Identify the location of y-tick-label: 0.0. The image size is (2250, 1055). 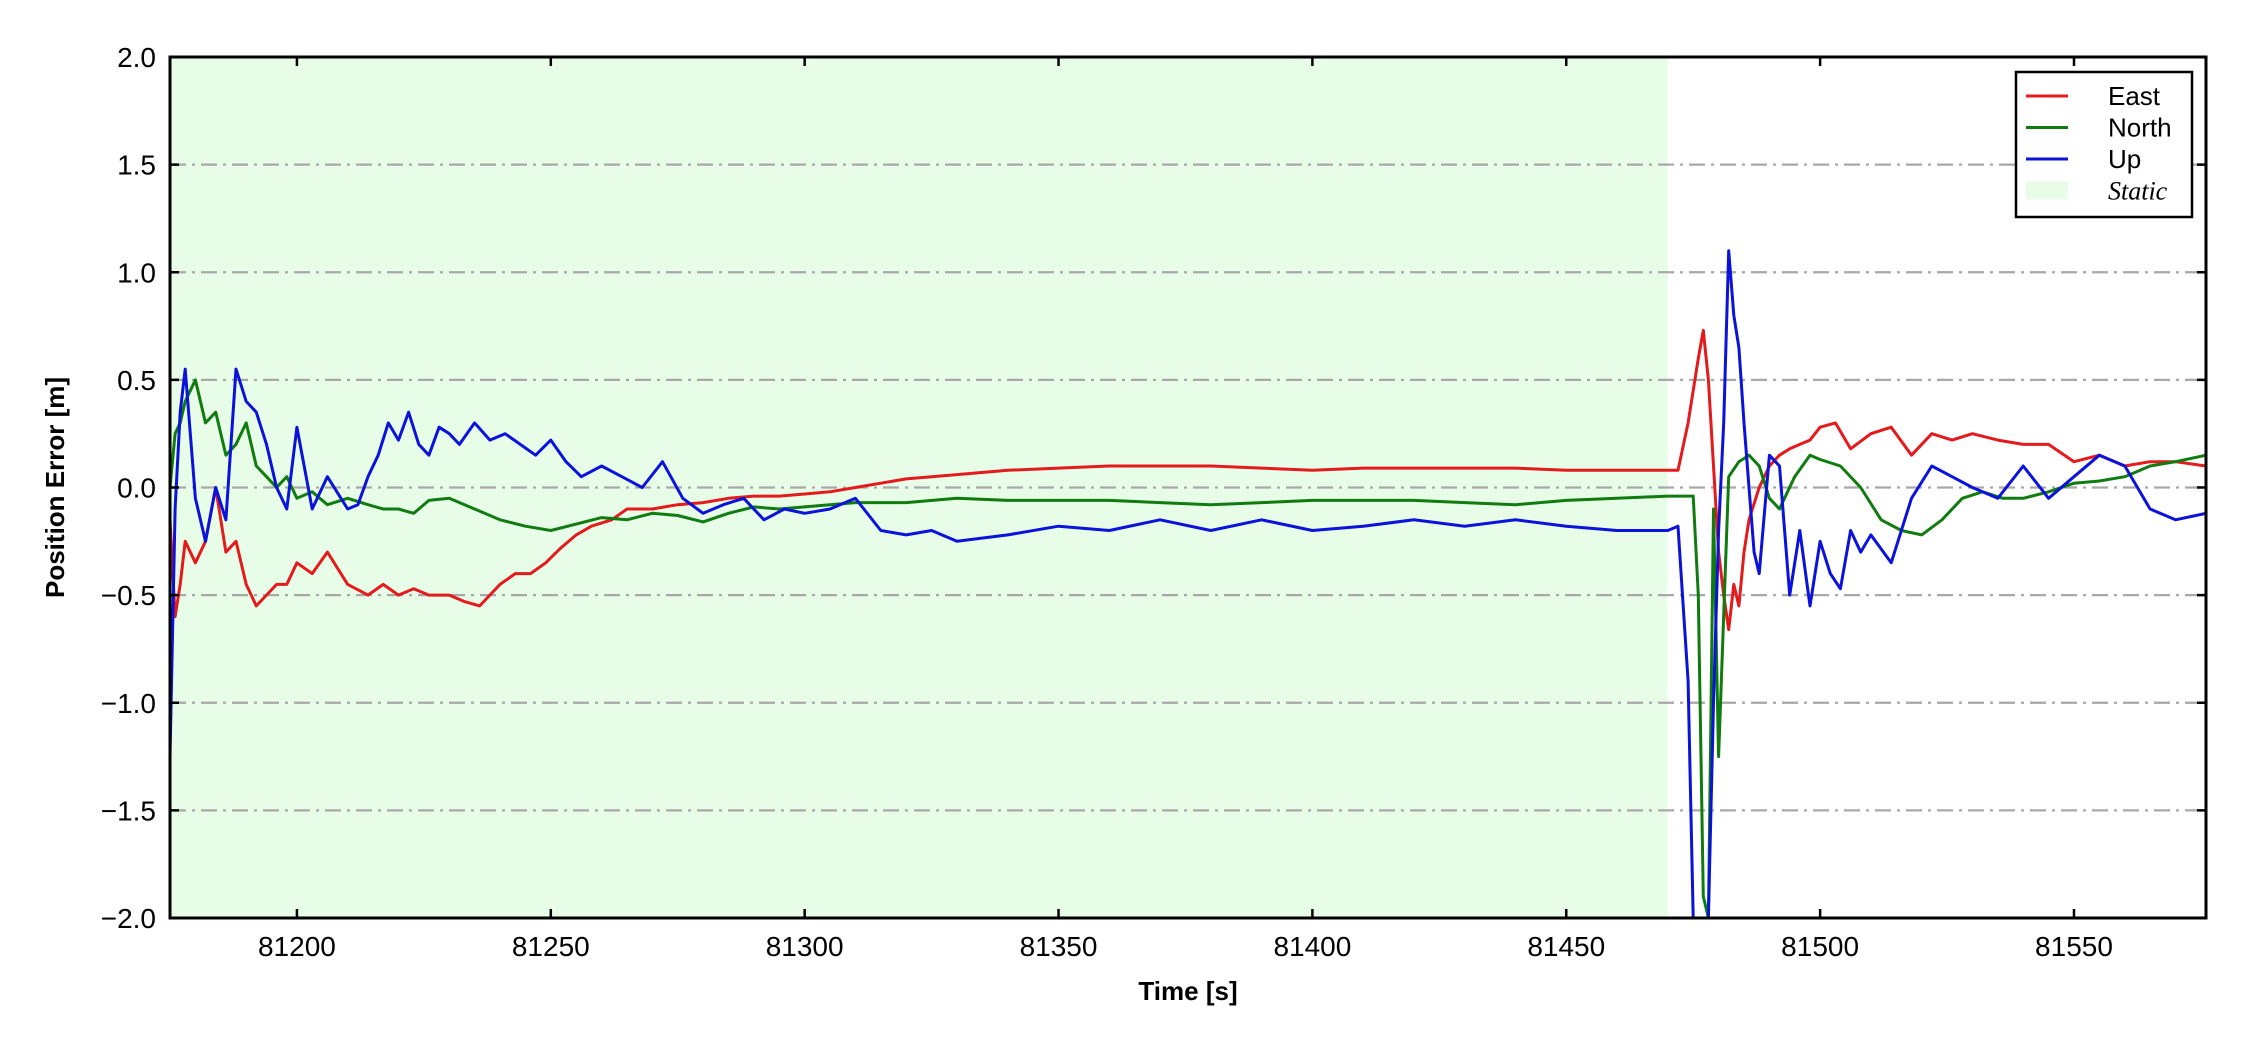
(136, 488).